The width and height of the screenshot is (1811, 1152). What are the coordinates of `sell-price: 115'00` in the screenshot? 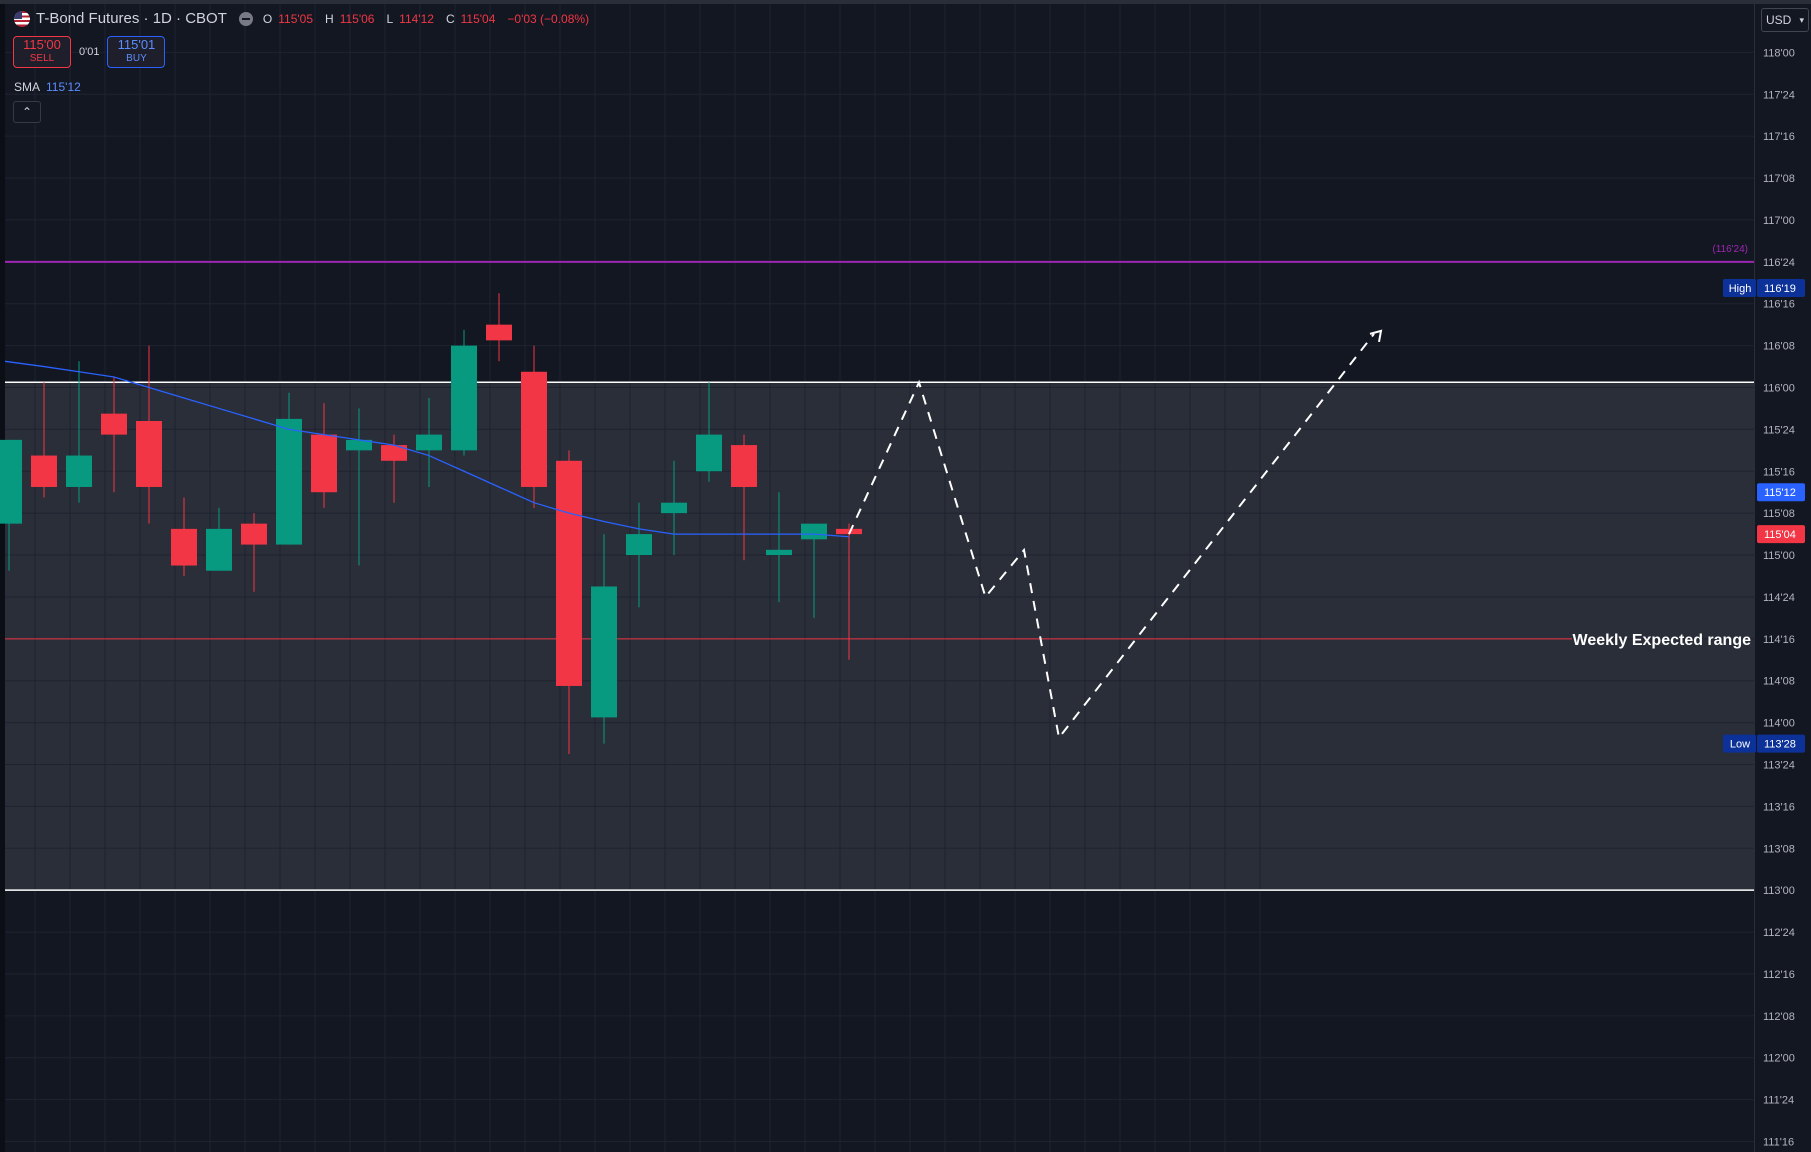 It's located at (42, 44).